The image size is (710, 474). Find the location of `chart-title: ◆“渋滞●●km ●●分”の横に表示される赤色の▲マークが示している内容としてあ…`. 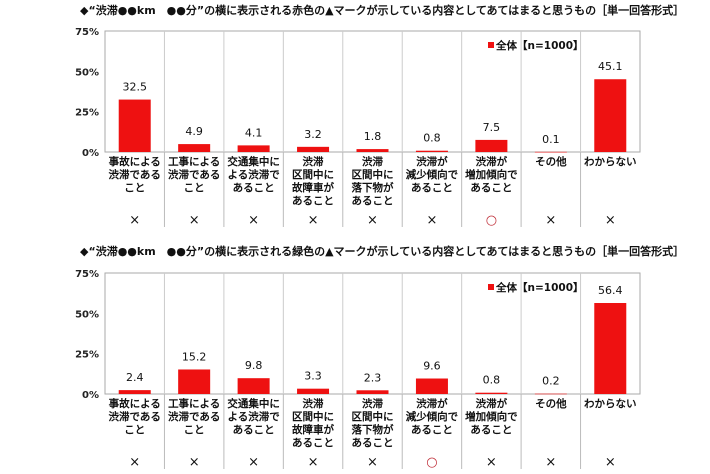

chart-title: ◆“渋滞●●km ●●分”の横に表示される赤色の▲マークが示している内容としてあ… is located at coordinates (382, 10).